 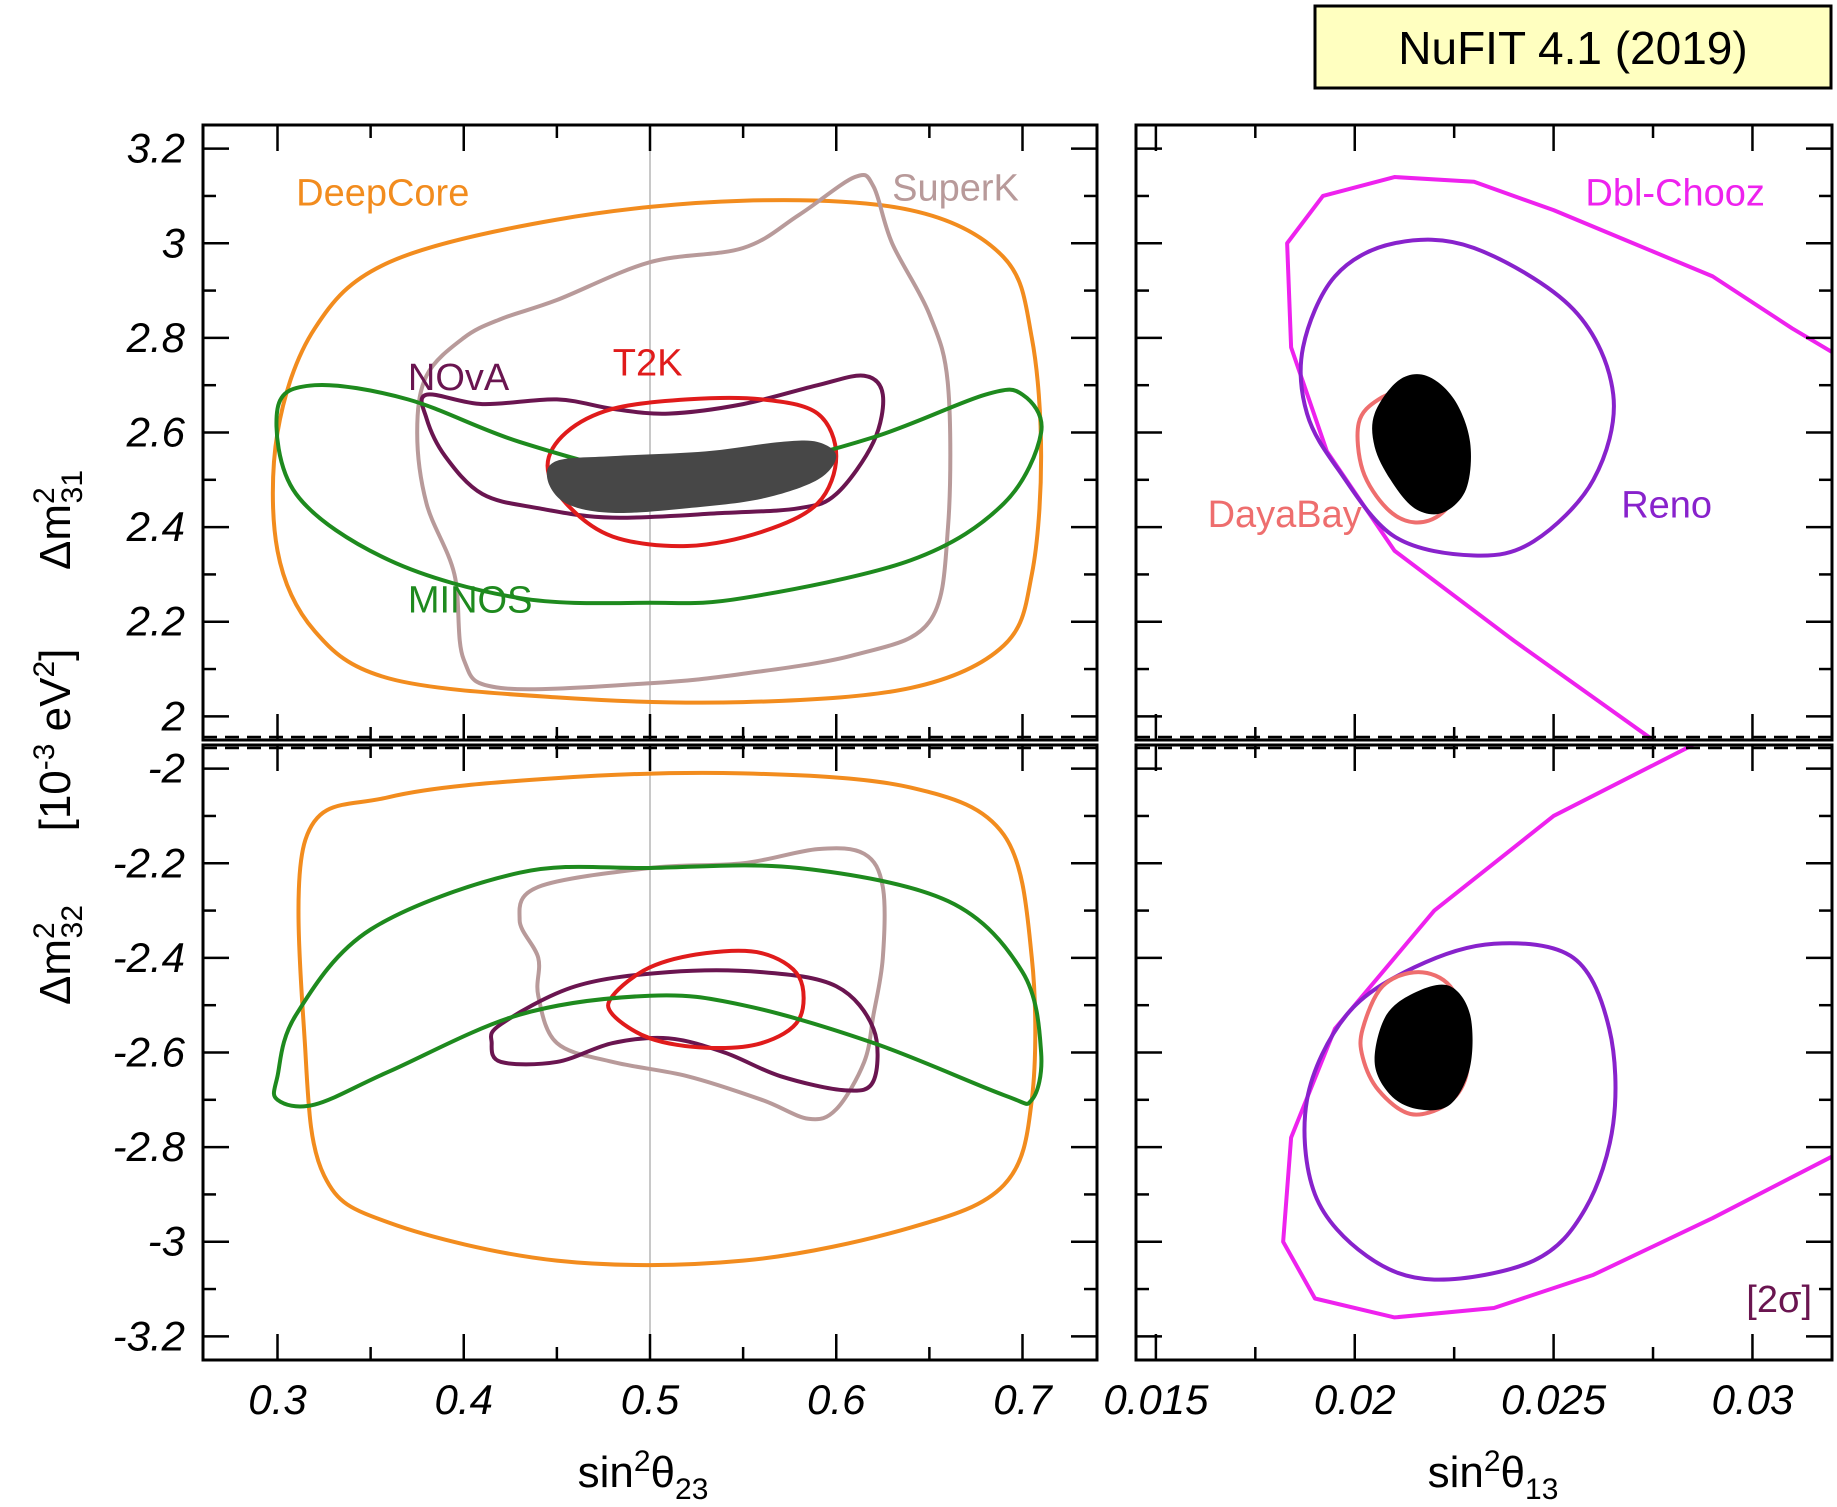 I want to click on x-tick-label: 0.025, so click(x=1554, y=1399).